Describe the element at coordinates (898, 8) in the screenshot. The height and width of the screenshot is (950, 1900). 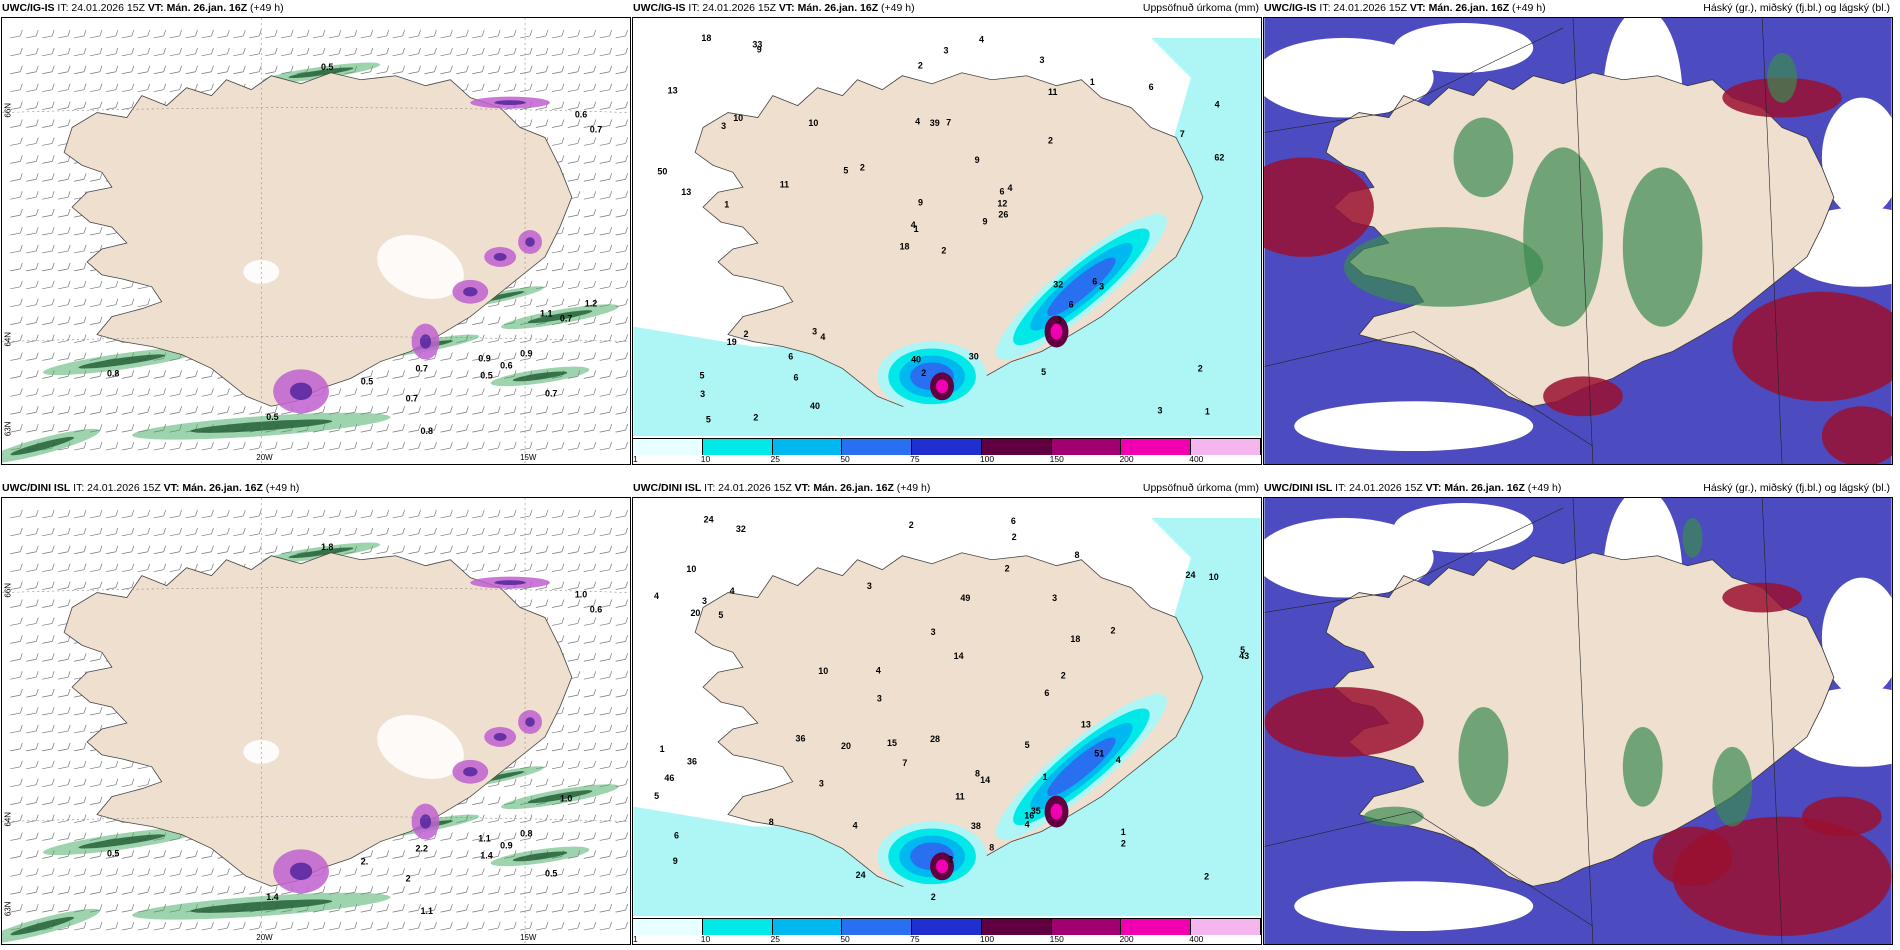
I see `lead-time: (+49 h)` at that location.